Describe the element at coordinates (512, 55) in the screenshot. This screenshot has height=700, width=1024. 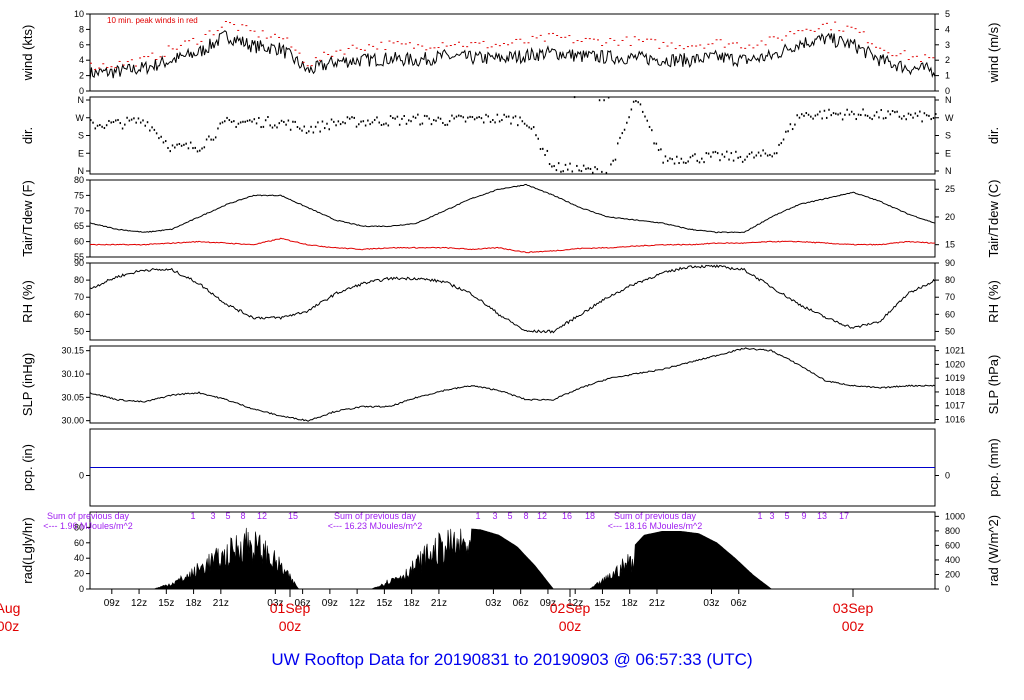
I see `wind-series-wind` at that location.